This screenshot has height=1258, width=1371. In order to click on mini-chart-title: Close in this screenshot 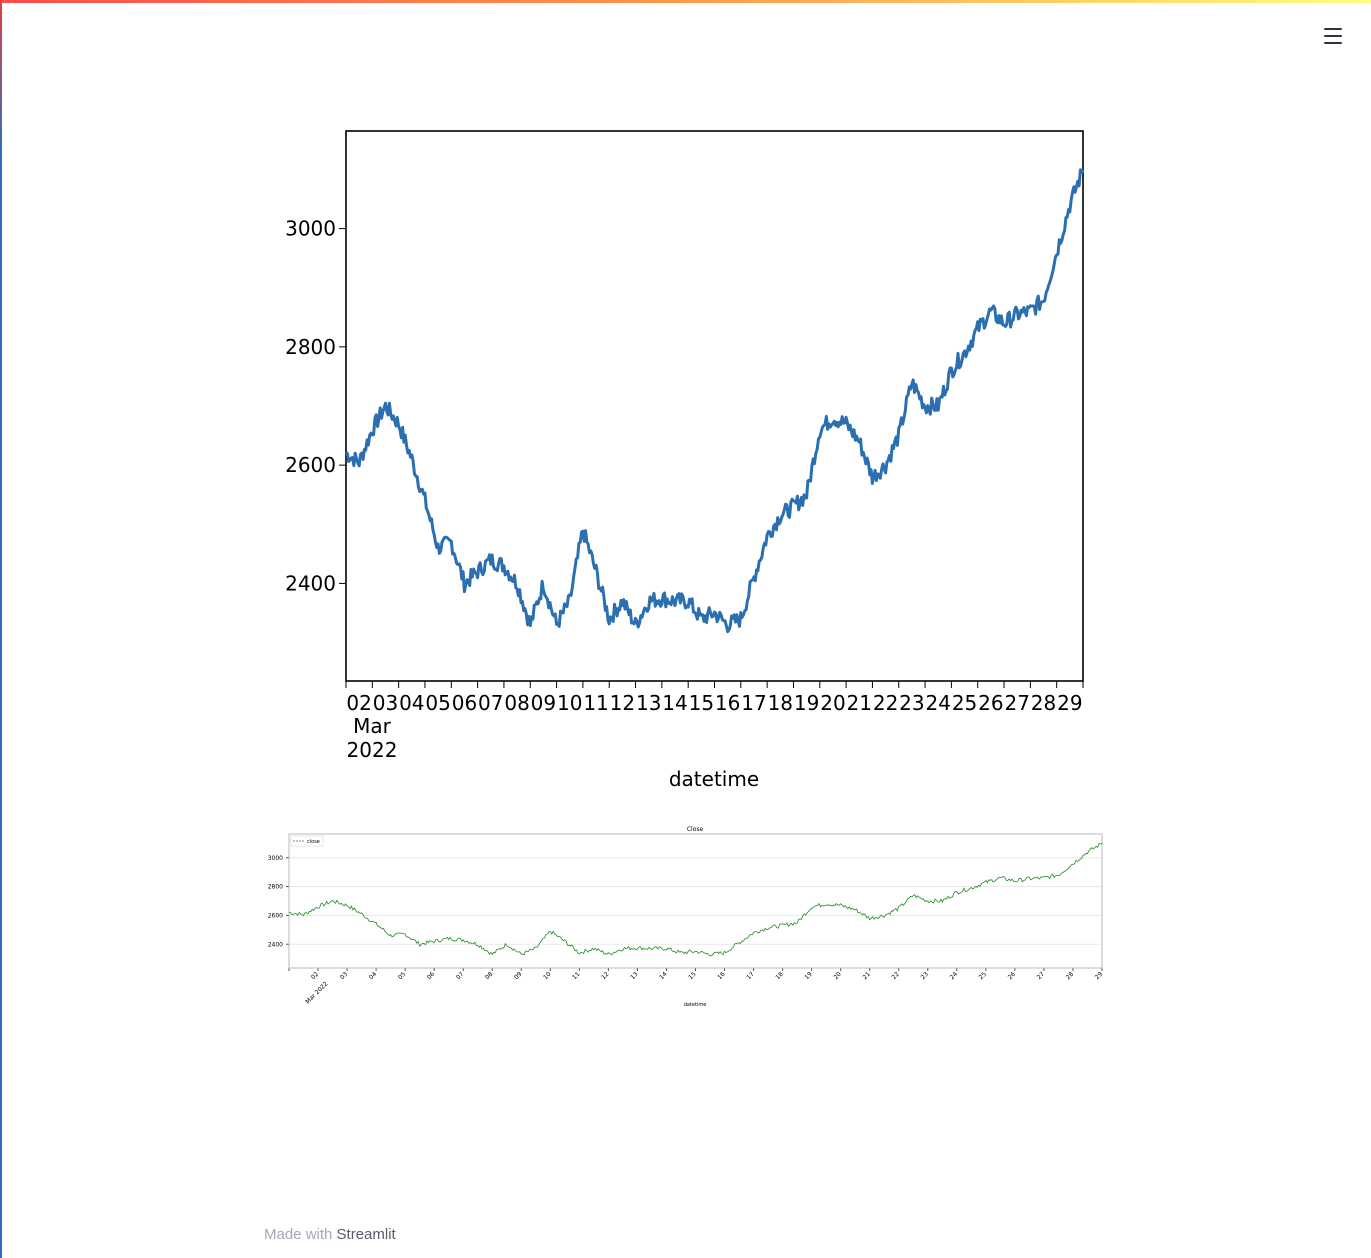, I will do `click(695, 829)`.